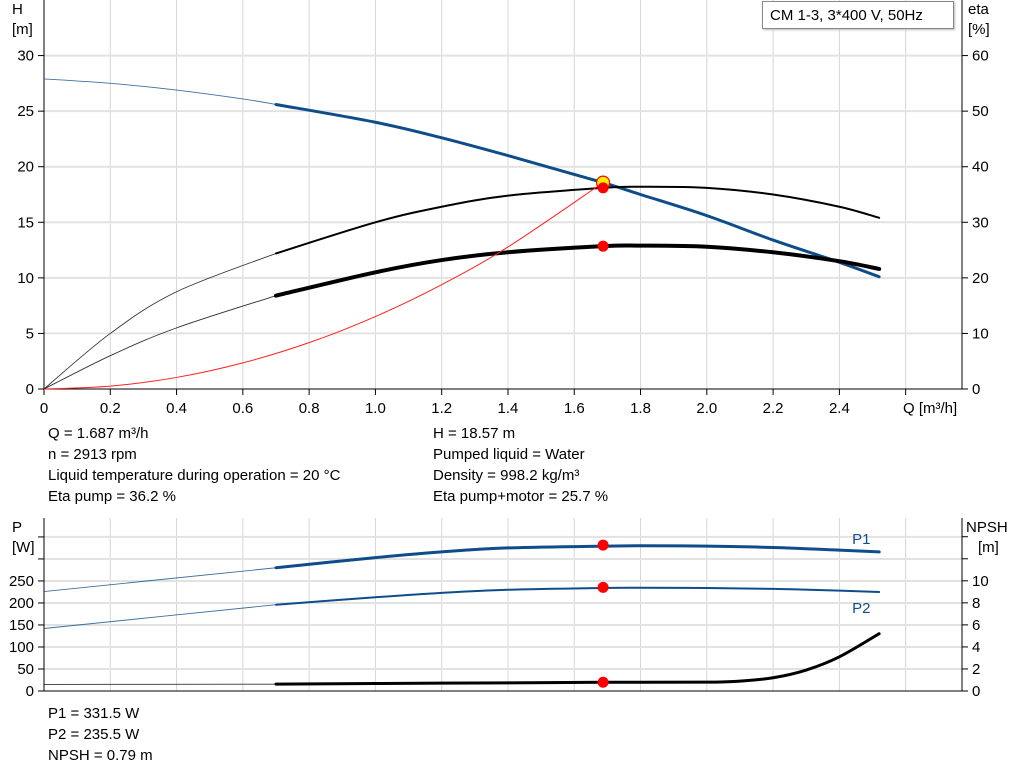  I want to click on x-tick-label: 1.8, so click(640, 408).